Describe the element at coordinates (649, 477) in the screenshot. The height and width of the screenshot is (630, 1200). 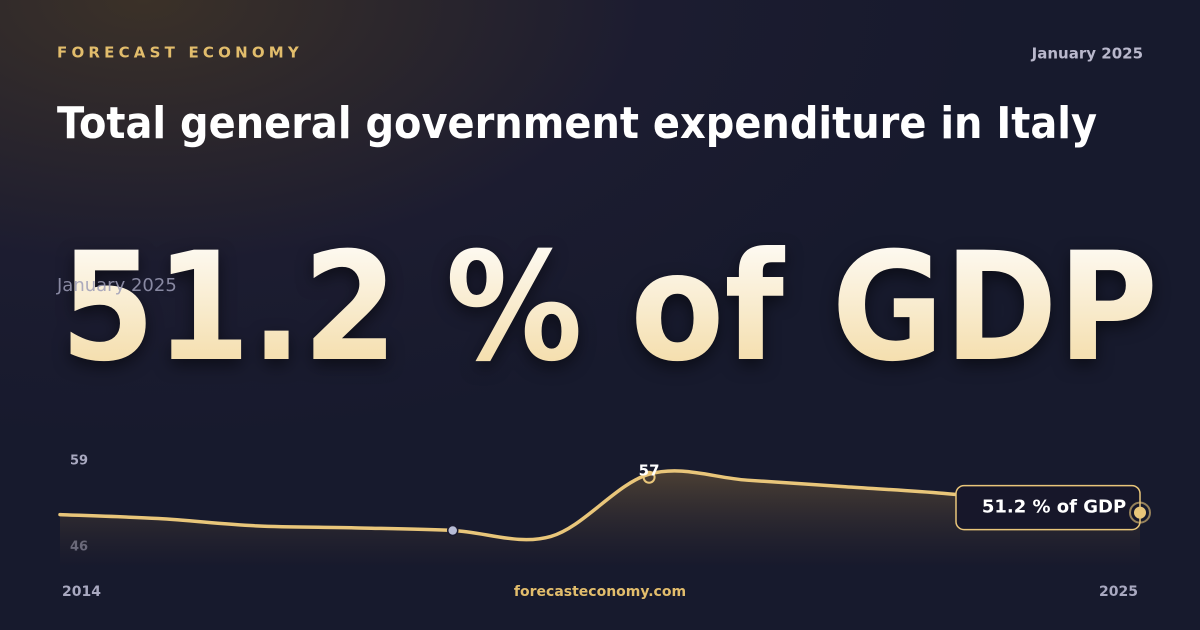
I see `peak-point` at that location.